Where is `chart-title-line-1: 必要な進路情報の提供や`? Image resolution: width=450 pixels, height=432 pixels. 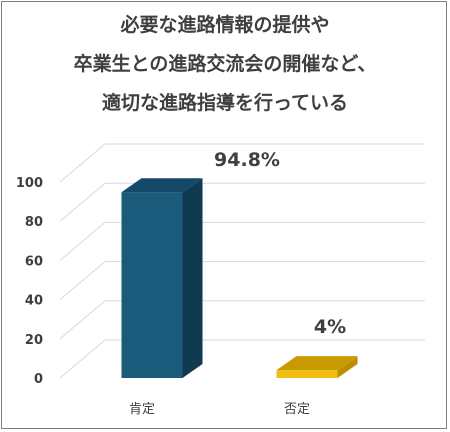 chart-title-line-1: 必要な進路情報の提供や is located at coordinates (225, 25).